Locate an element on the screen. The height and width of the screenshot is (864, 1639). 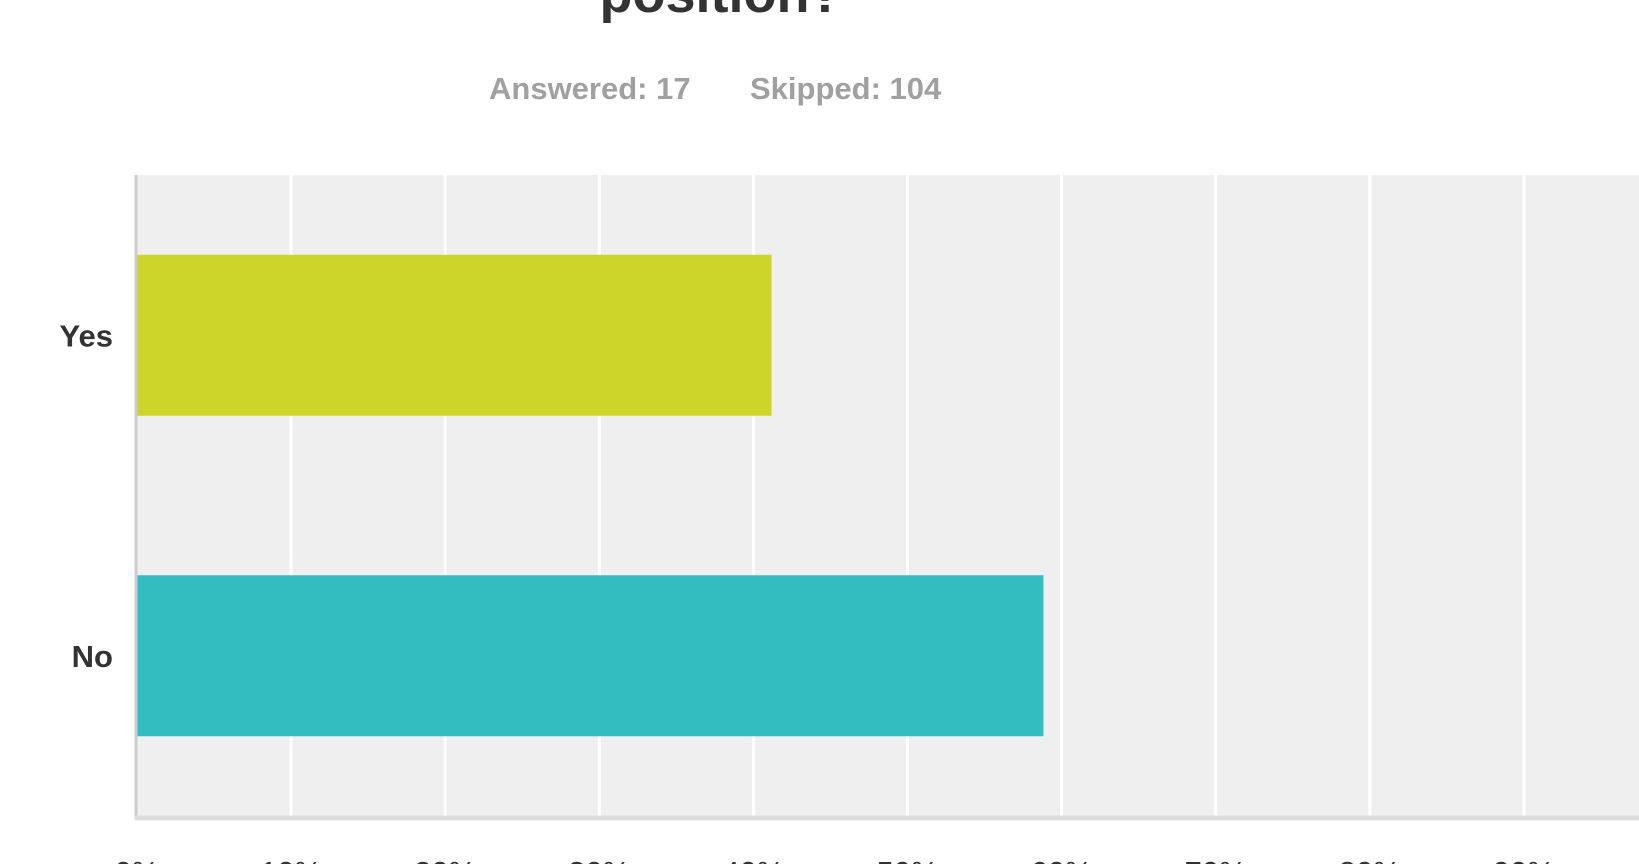
x-tick-label: 50% is located at coordinates (907, 859).